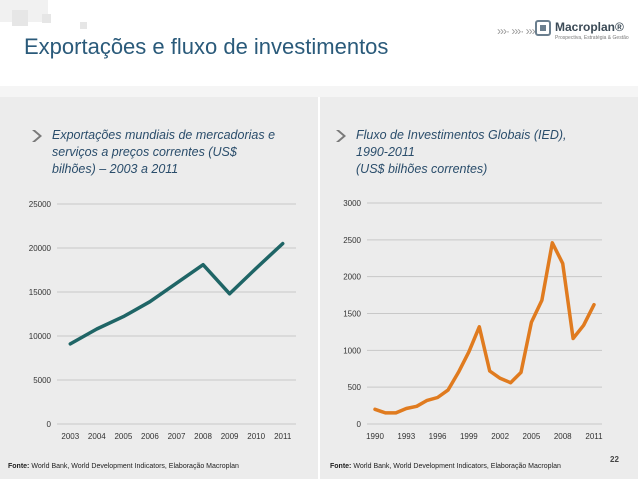 This screenshot has width=638, height=479. What do you see at coordinates (592, 38) in the screenshot?
I see `logo-tagline: Prospectiva, Estratégia & Gestão` at bounding box center [592, 38].